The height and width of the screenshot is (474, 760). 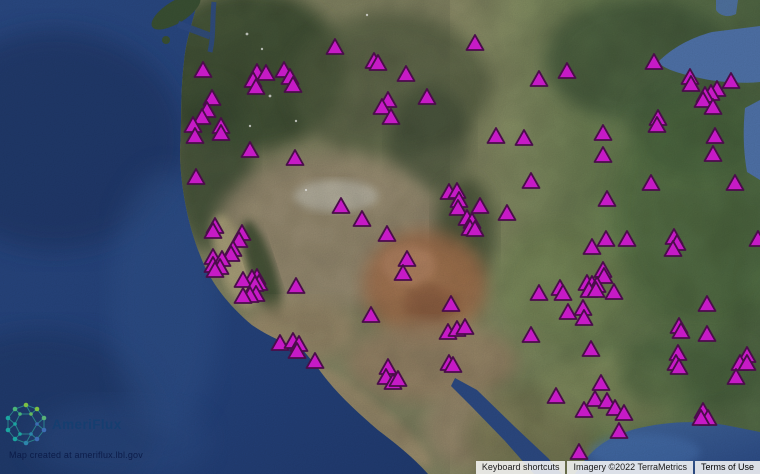 What do you see at coordinates (26, 424) in the screenshot?
I see `ameriflux-network-logo` at bounding box center [26, 424].